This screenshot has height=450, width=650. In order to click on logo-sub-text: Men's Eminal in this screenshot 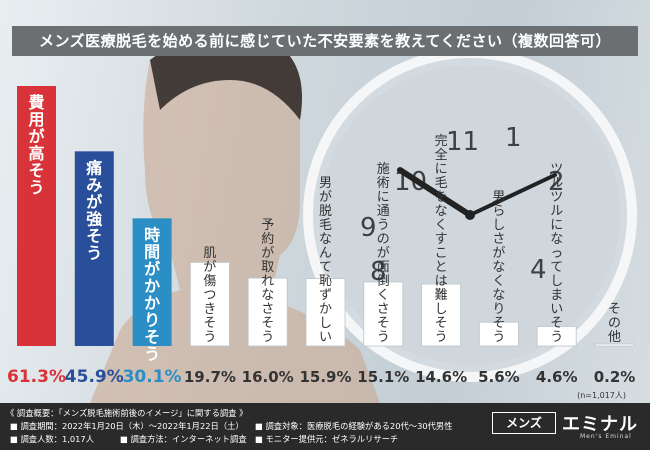, I will do `click(606, 436)`.